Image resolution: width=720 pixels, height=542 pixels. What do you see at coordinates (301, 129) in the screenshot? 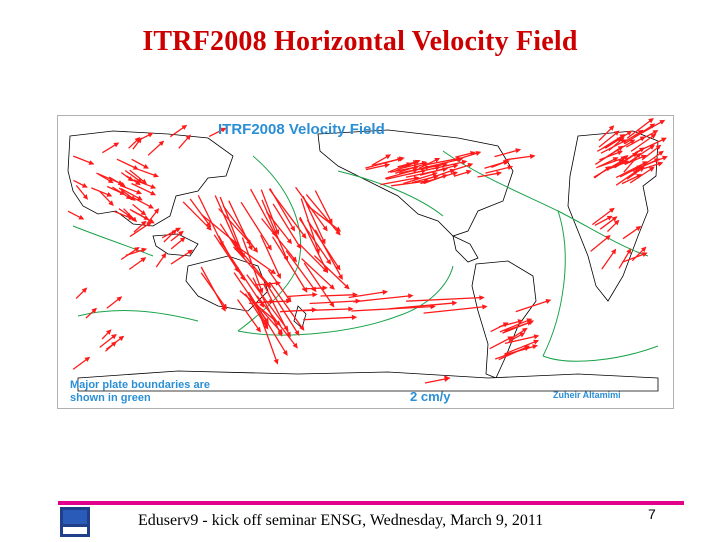
I see `figure-title: ITRF2008 Velocity Field` at bounding box center [301, 129].